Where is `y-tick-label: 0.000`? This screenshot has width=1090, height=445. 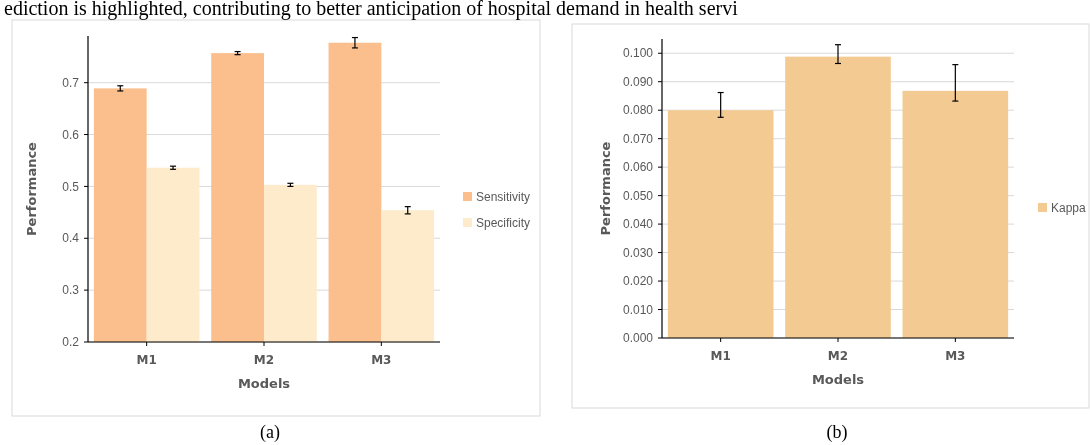 y-tick-label: 0.000 is located at coordinates (638, 338).